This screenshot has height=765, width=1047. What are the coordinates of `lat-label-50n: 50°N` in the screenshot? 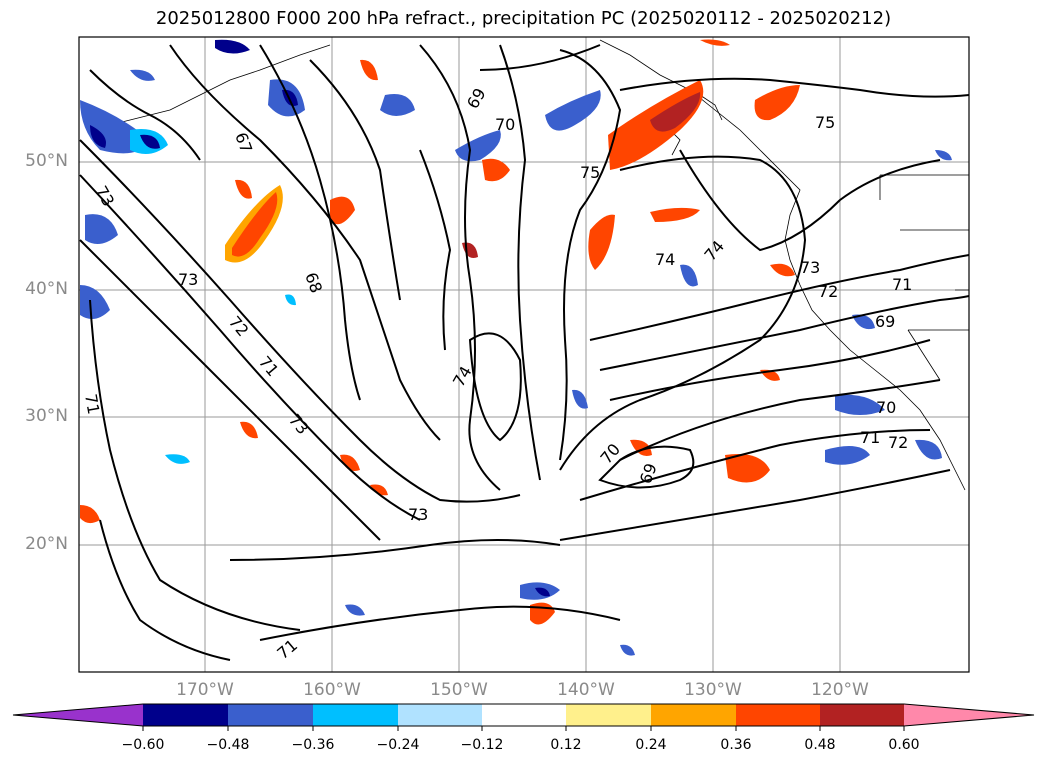 It's located at (46, 161).